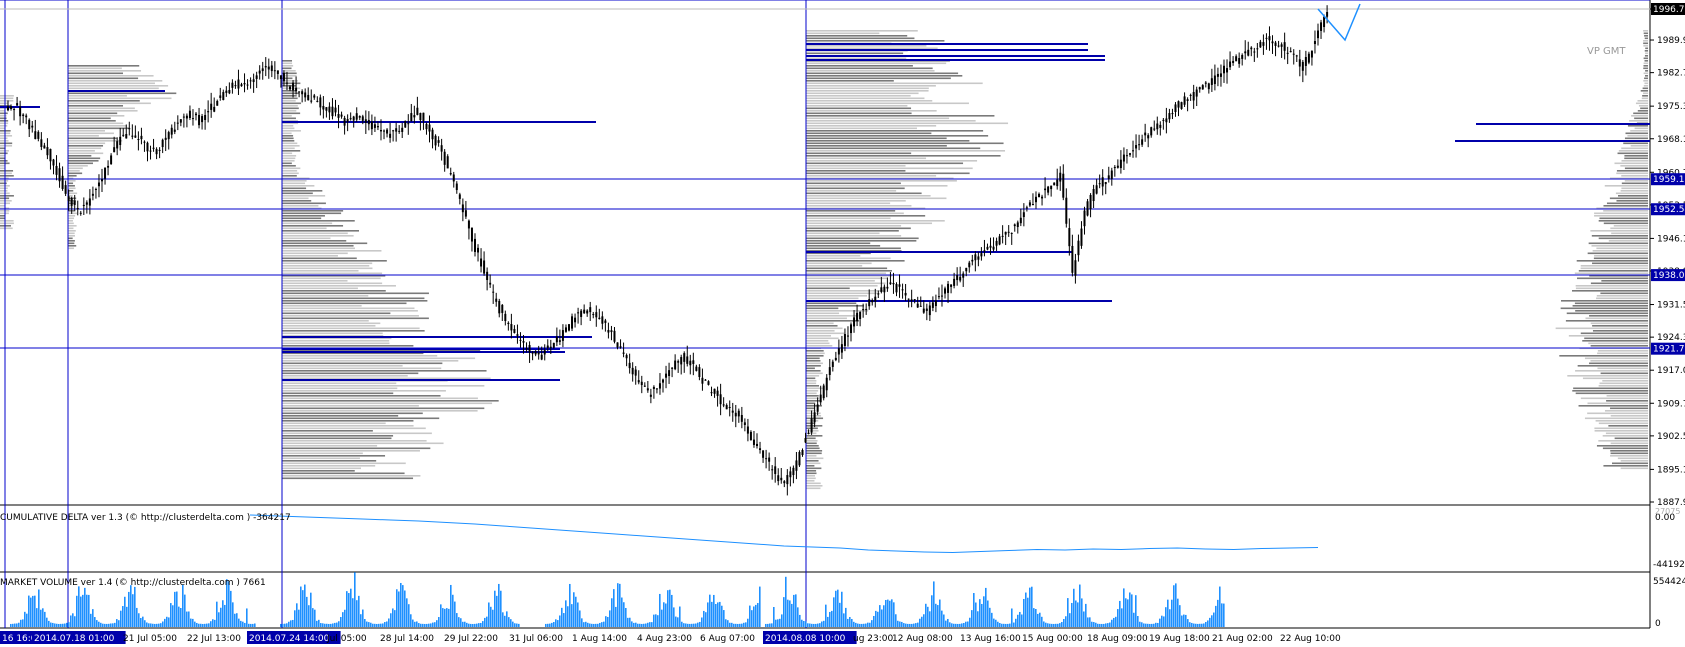 The height and width of the screenshot is (647, 1685). What do you see at coordinates (1668, 9) in the screenshot?
I see `price-highlight-box` at bounding box center [1668, 9].